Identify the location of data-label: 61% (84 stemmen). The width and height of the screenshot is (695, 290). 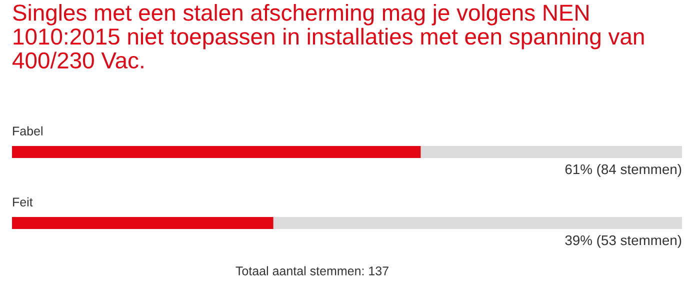
(623, 170).